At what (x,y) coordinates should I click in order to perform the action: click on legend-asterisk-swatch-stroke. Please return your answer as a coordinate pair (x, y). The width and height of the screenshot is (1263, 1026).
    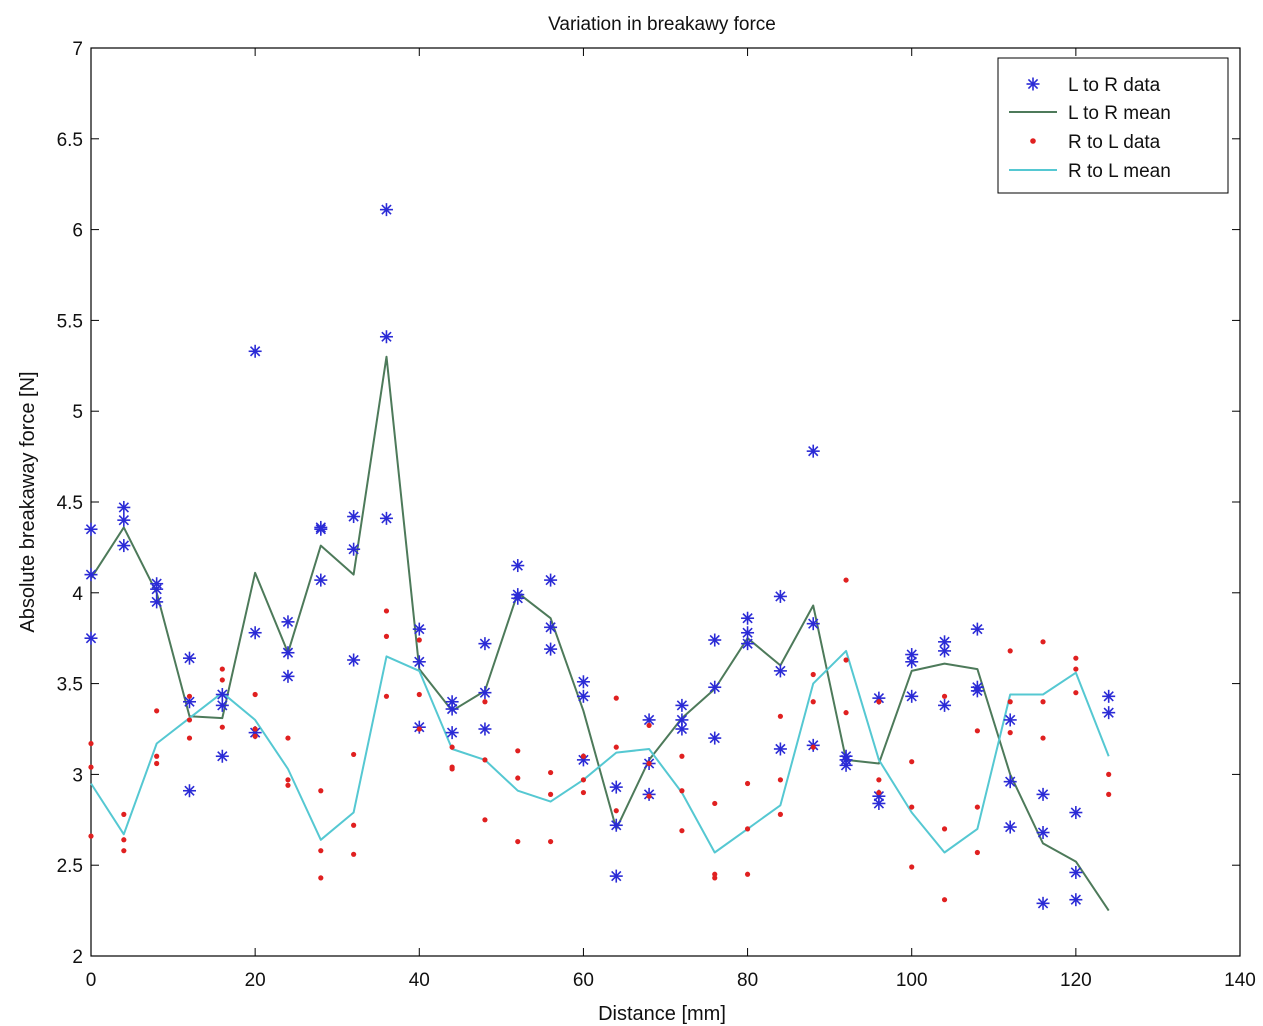
    Looking at the image, I should click on (1033, 84).